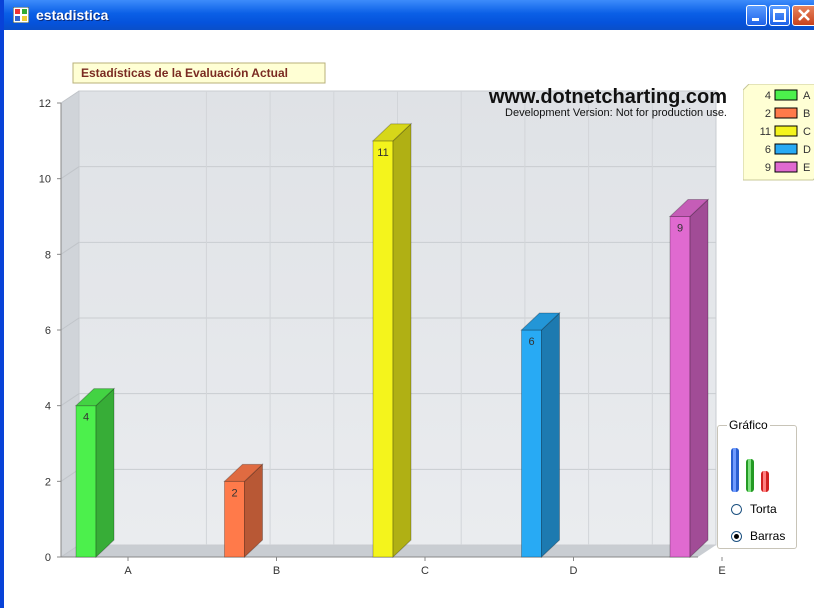 The width and height of the screenshot is (814, 608). Describe the element at coordinates (750, 470) in the screenshot. I see `bar-chart-icon` at that location.